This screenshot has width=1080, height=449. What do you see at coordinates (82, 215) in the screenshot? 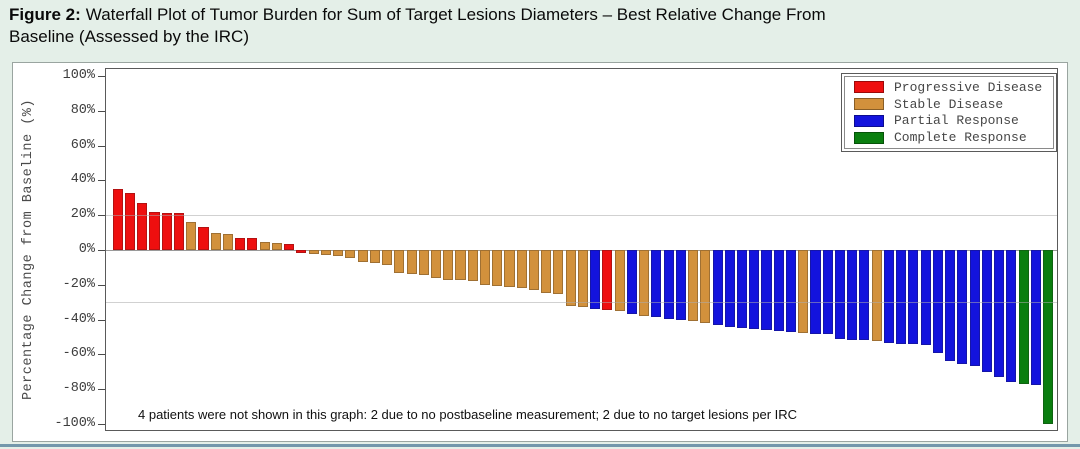
I see `y-tick-label: 20%` at bounding box center [82, 215].